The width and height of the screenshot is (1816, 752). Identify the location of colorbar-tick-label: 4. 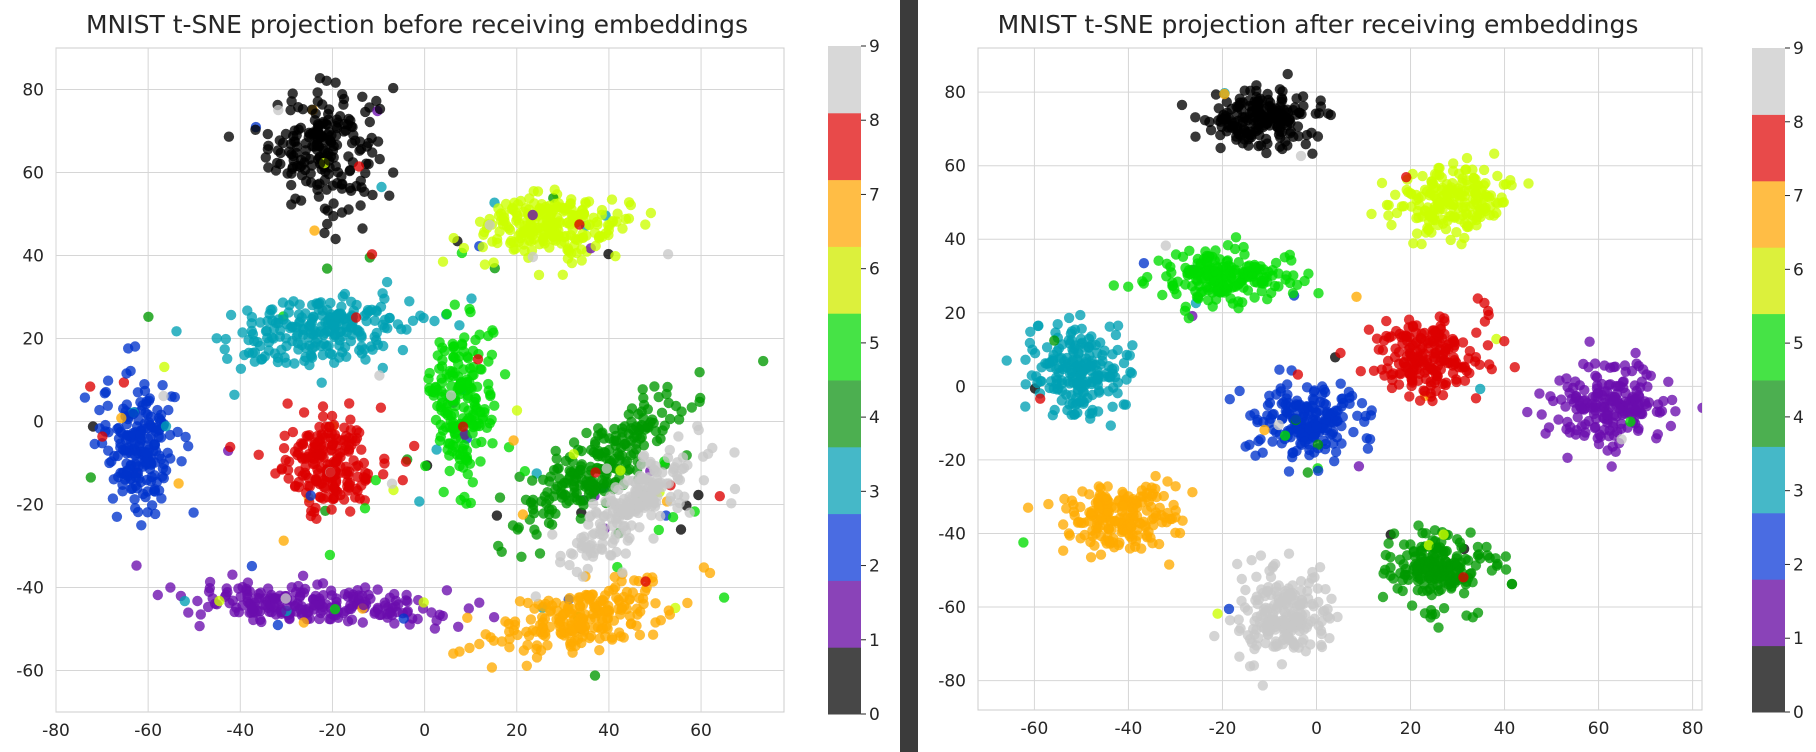
(874, 418).